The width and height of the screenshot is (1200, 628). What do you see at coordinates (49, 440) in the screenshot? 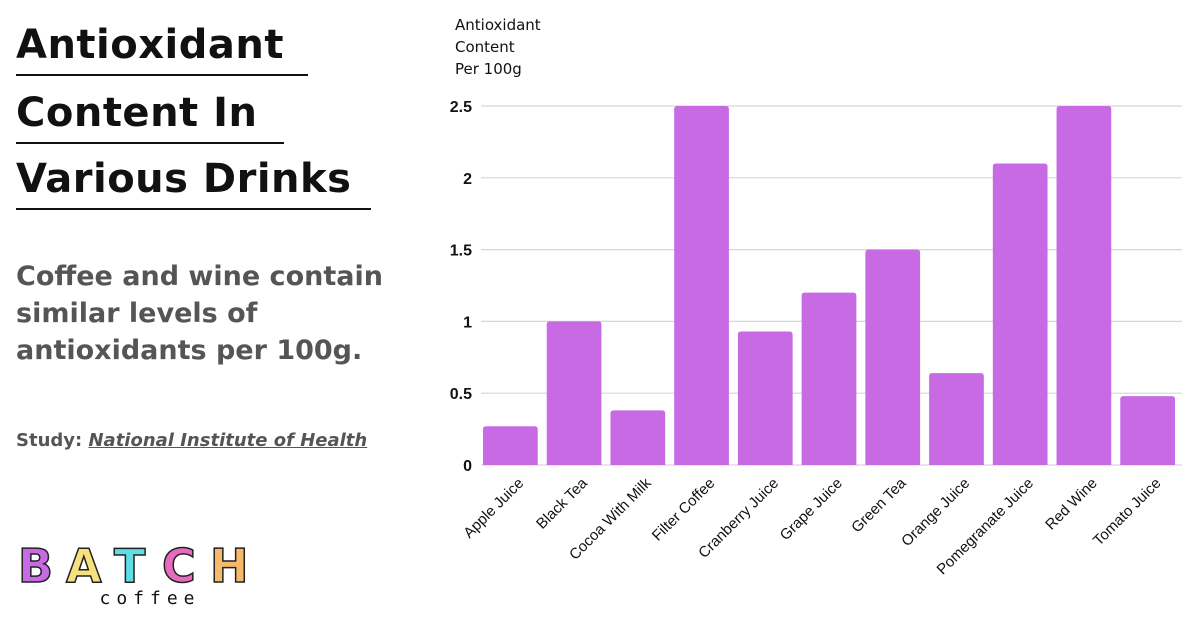
I see `study-label: Study:` at bounding box center [49, 440].